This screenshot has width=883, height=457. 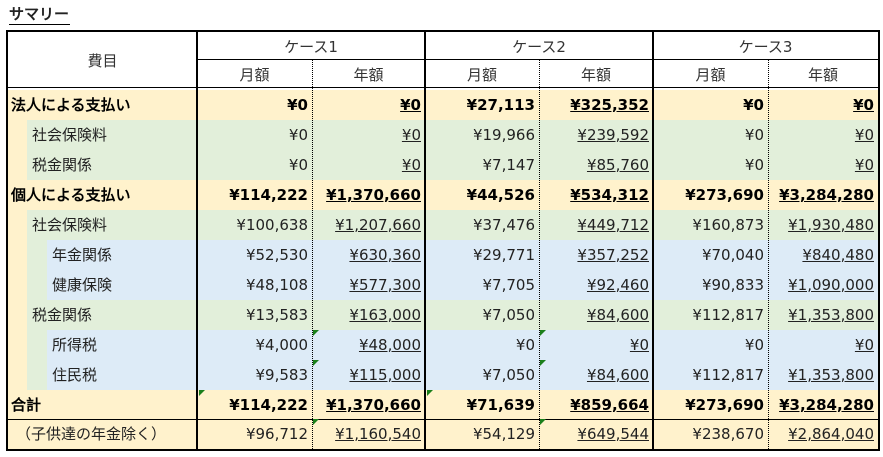 What do you see at coordinates (368, 225) in the screenshot?
I see `yearly-value-case-1: ¥1,207,660` at bounding box center [368, 225].